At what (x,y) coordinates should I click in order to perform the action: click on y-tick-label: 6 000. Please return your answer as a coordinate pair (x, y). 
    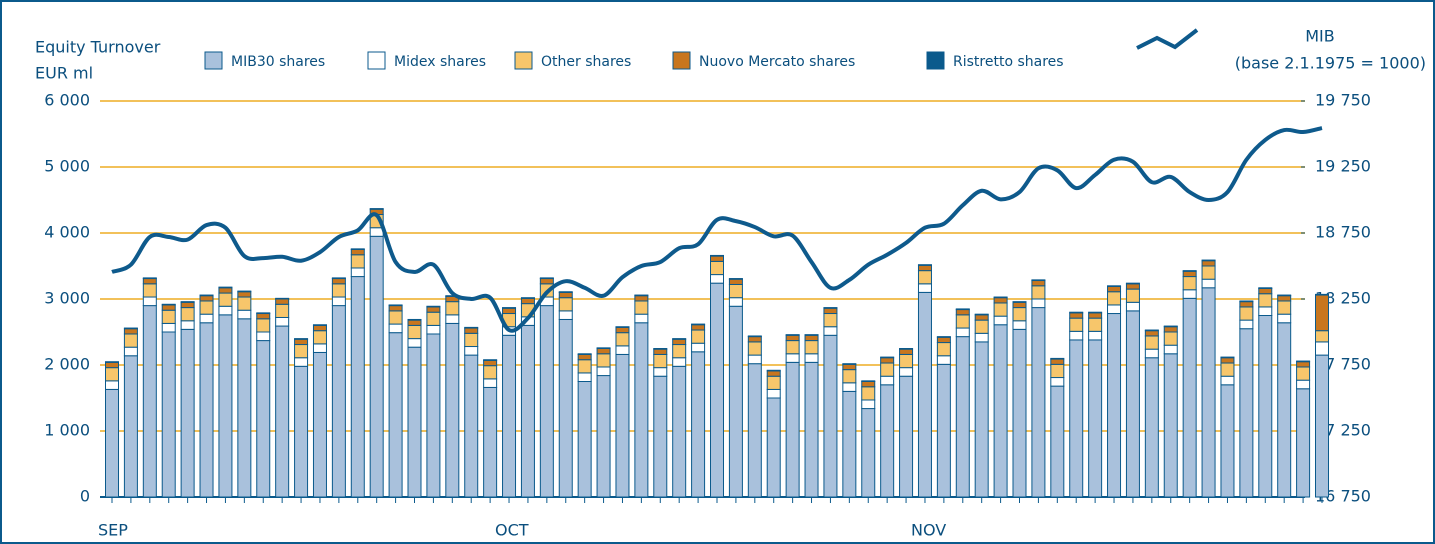
    Looking at the image, I should click on (67, 100).